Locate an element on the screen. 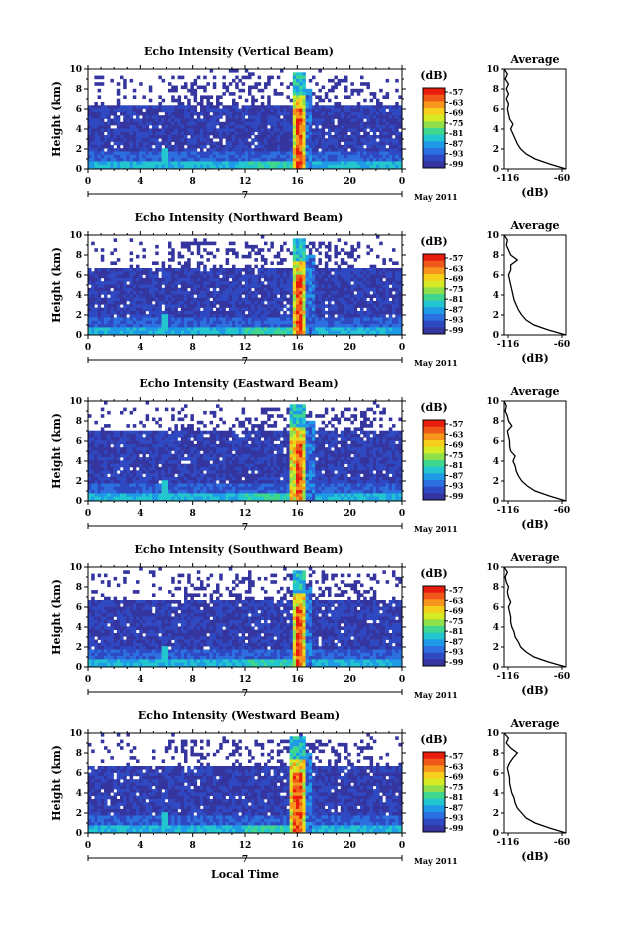  colorbar-unit: (dB) is located at coordinates (433, 407).